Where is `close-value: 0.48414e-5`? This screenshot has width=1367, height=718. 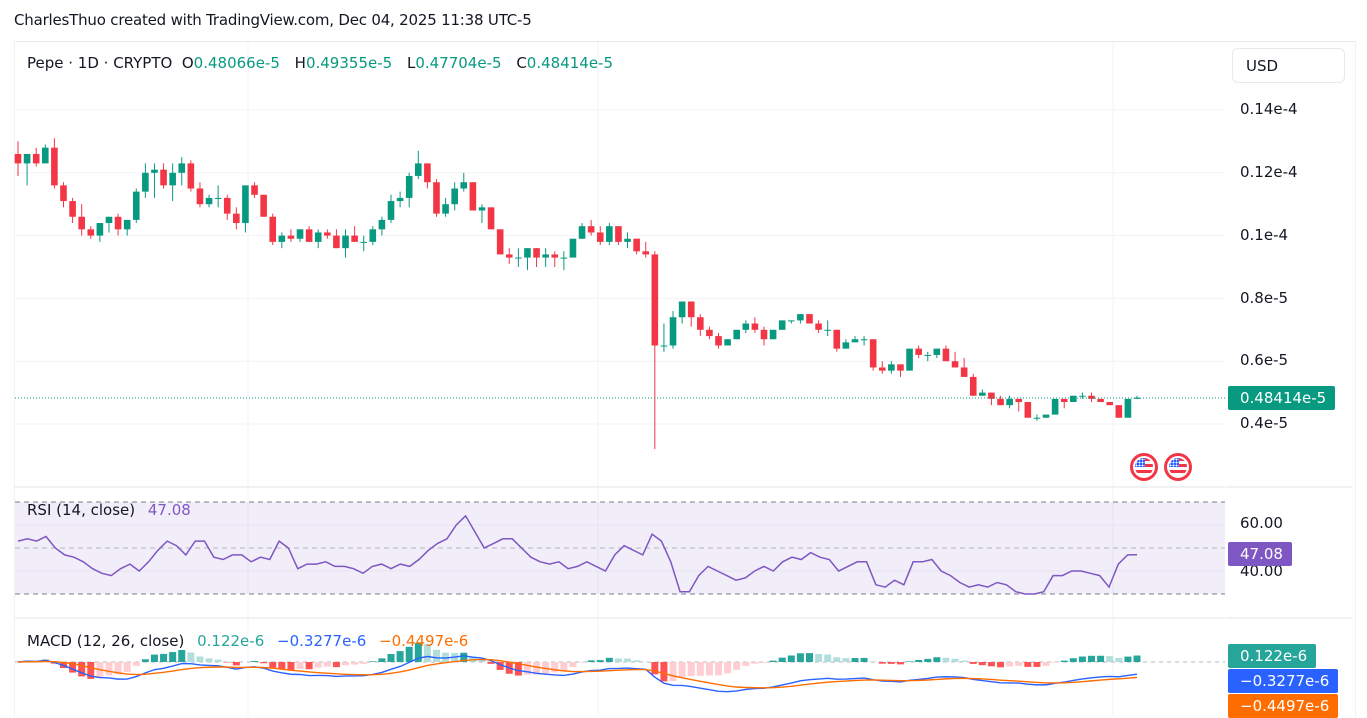
close-value: 0.48414e-5 is located at coordinates (570, 63).